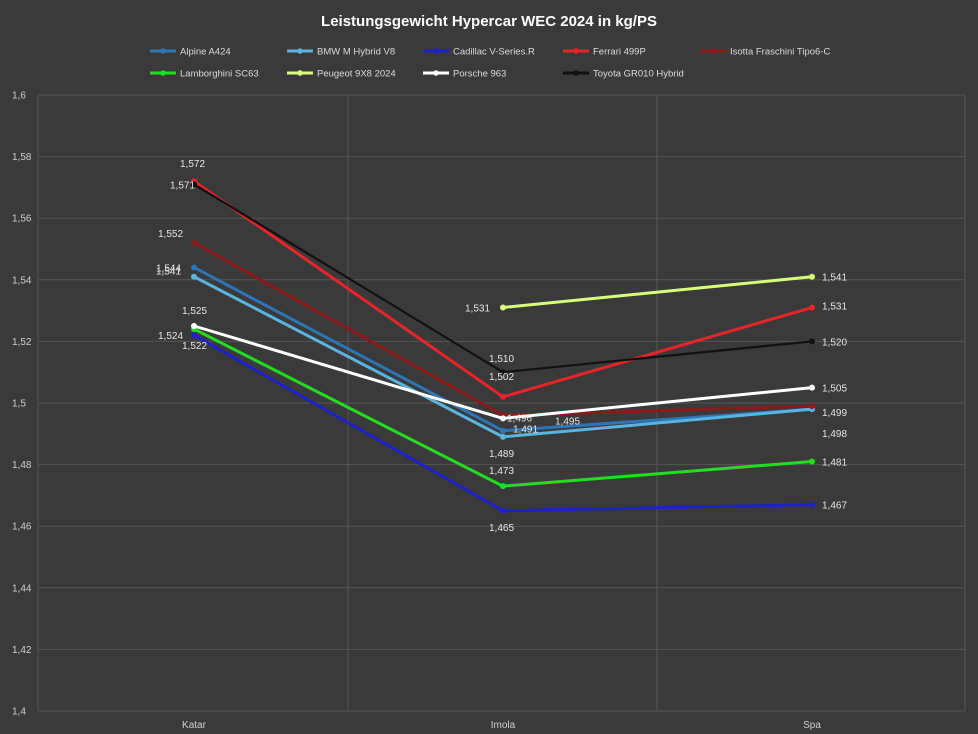 This screenshot has width=978, height=734. I want to click on data-label: 1,520, so click(834, 342).